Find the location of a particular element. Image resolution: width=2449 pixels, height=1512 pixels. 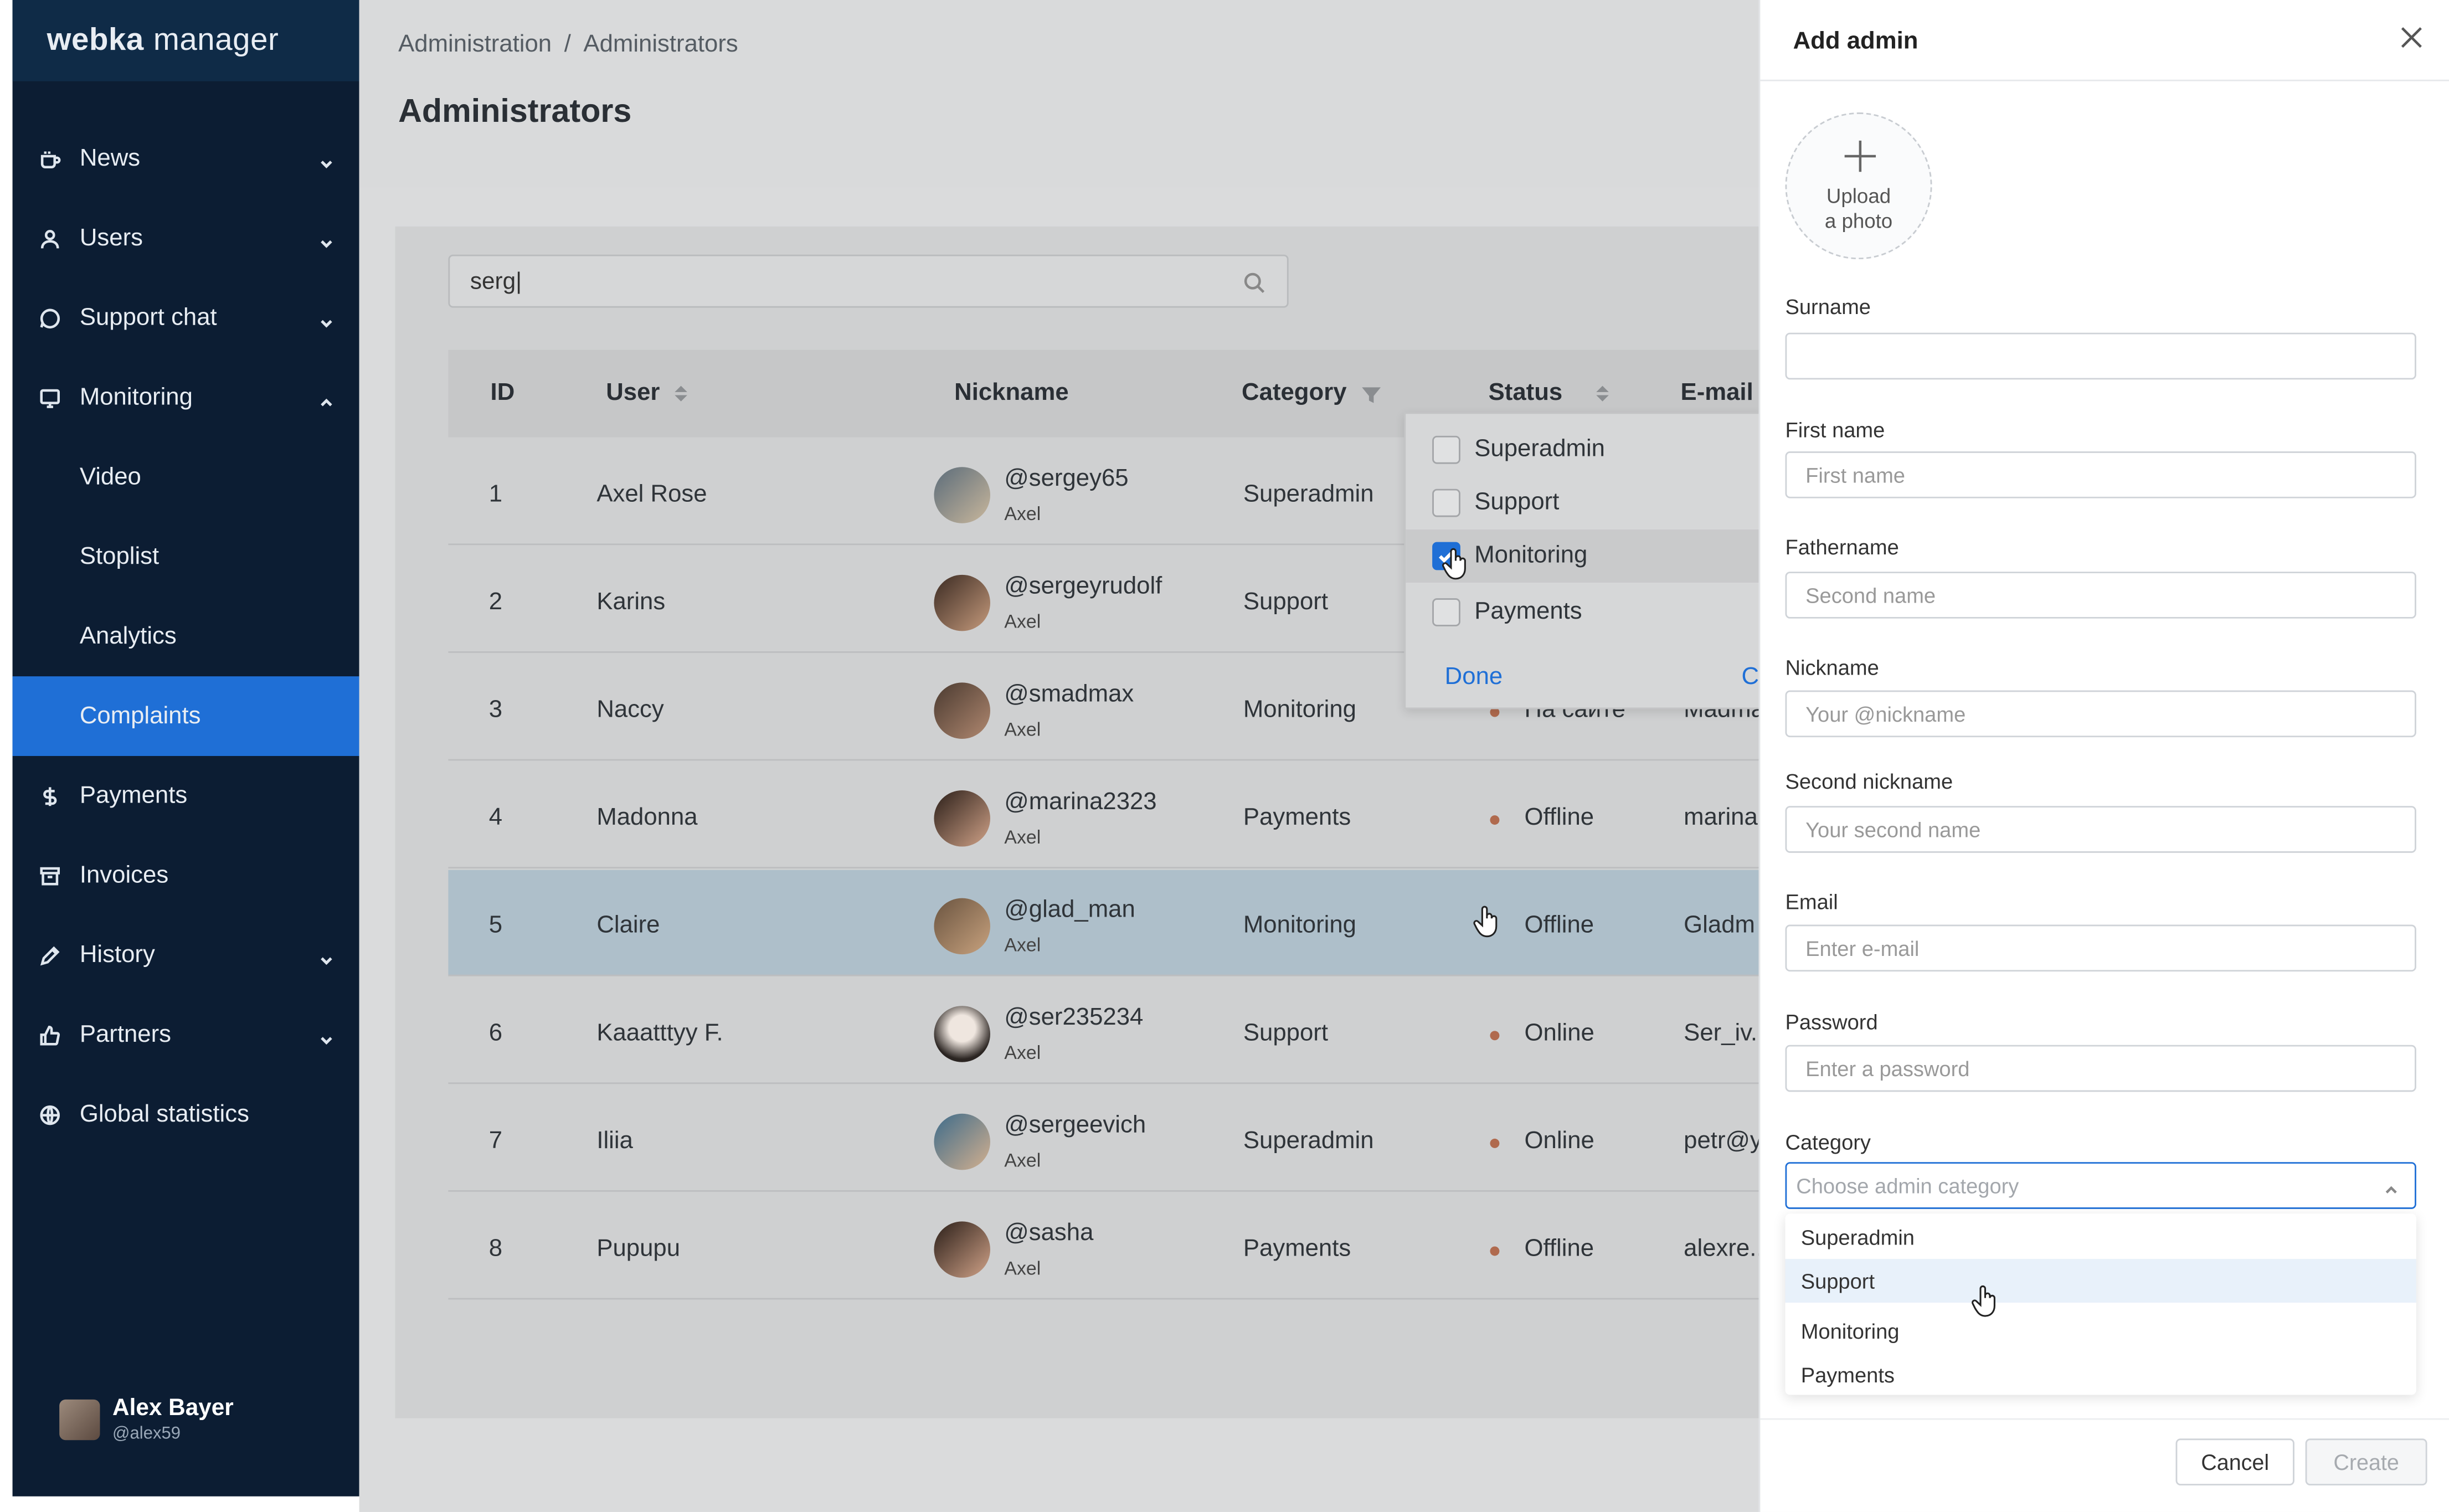

filter-option-monitoring: Monitoring is located at coordinates (1585, 556).